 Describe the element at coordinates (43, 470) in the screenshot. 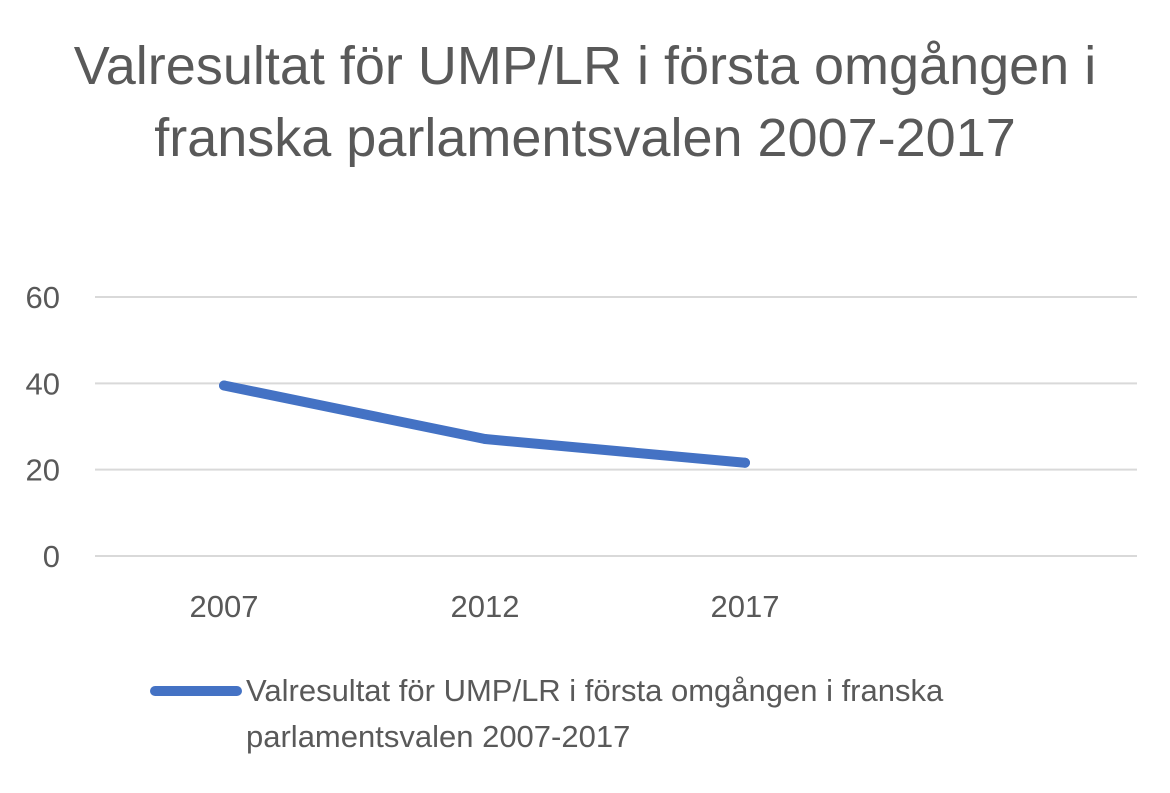

I see `y-tick-label: 20` at that location.